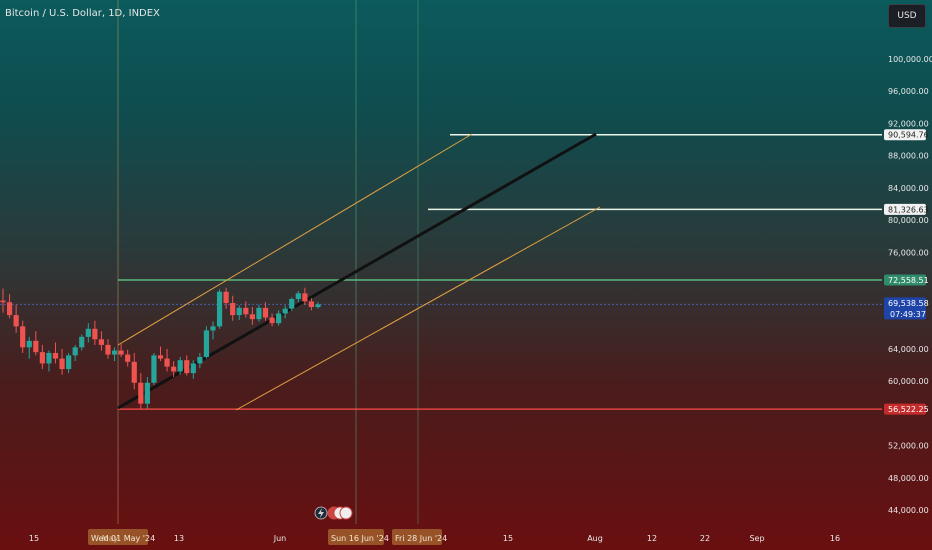 The image size is (932, 550). What do you see at coordinates (595, 538) in the screenshot?
I see `x-tick-label: Aug` at bounding box center [595, 538].